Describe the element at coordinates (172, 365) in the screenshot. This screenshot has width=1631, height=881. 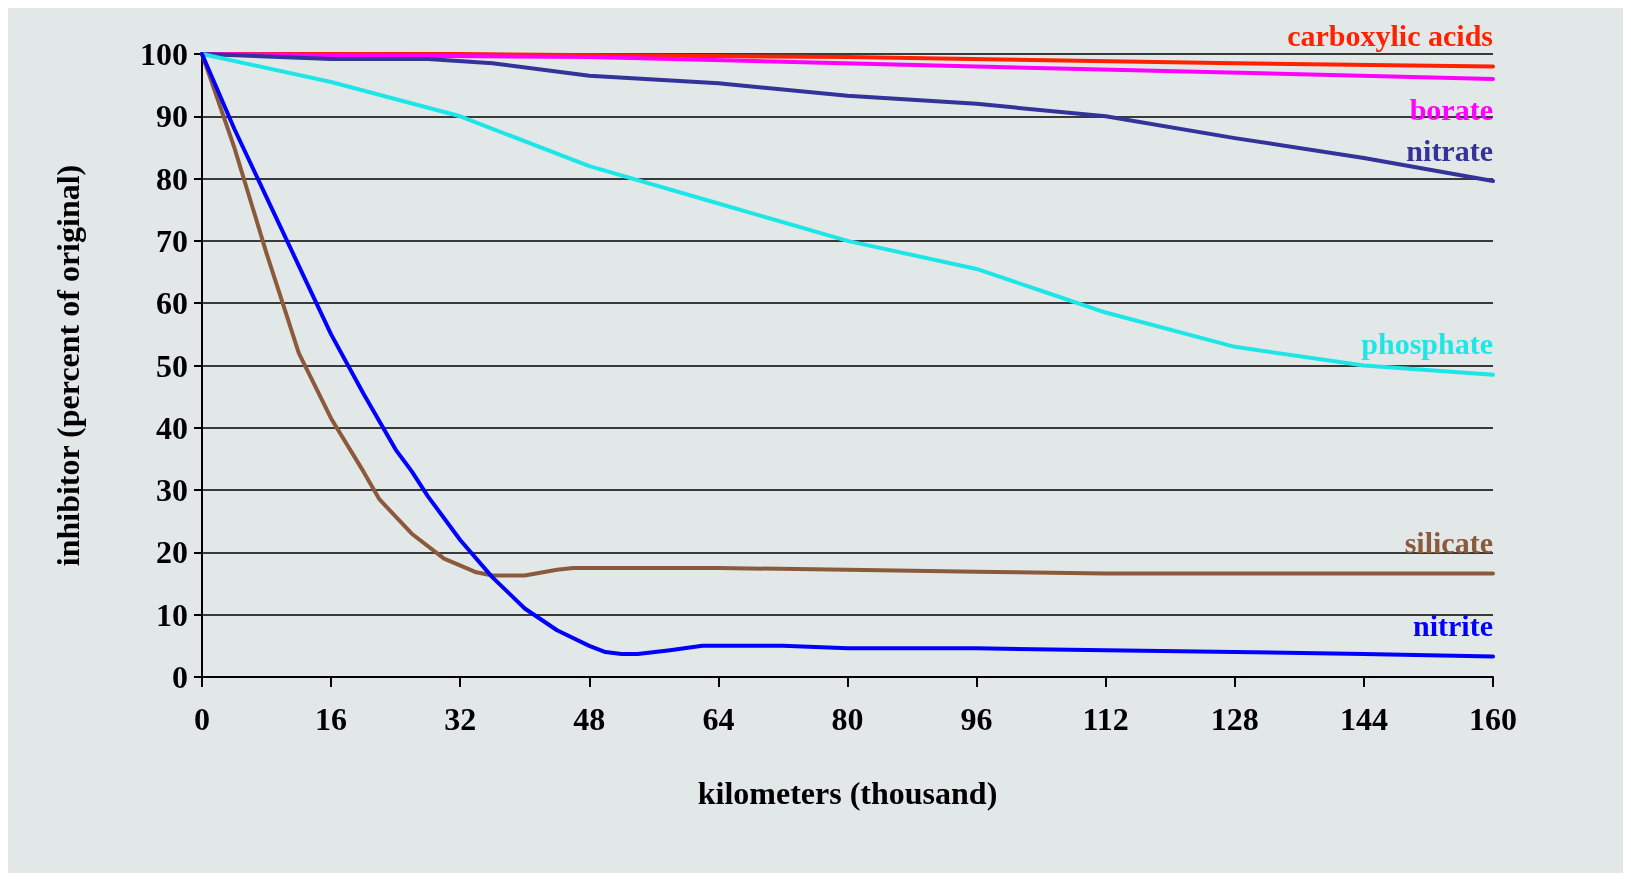
I see `y-tick-label: 50` at that location.